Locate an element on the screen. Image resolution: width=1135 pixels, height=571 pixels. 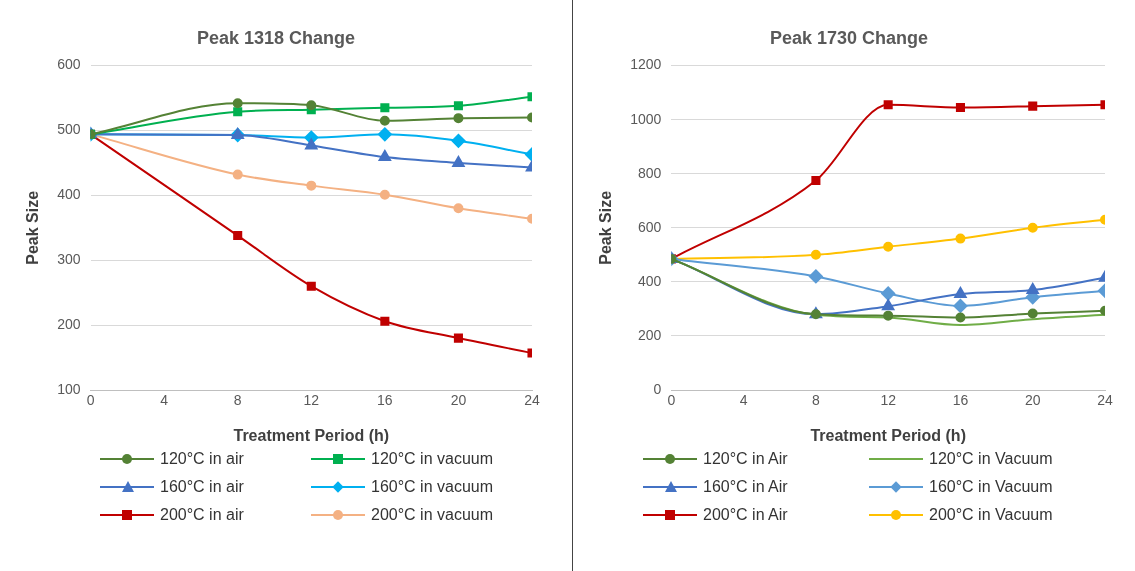
legend-label: 120°C in air is located at coordinates (202, 459).